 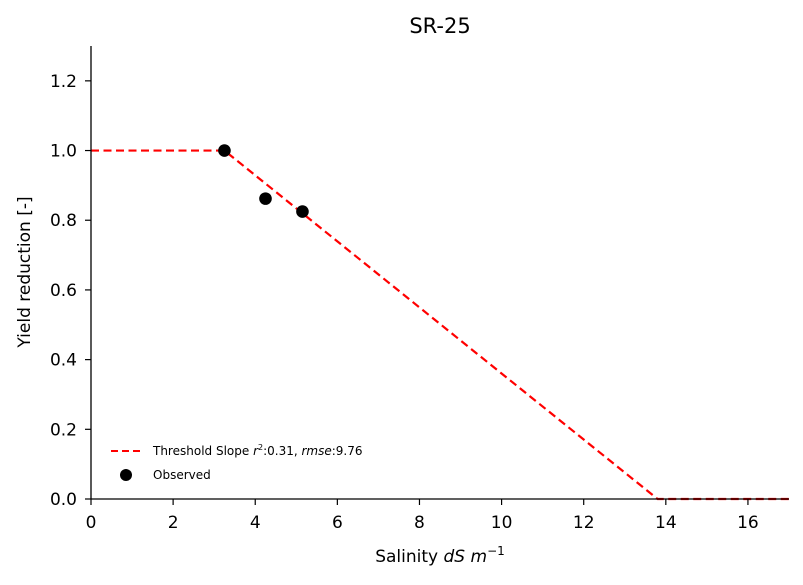 What do you see at coordinates (63, 152) in the screenshot?
I see `y-tick-label: 1.0` at bounding box center [63, 152].